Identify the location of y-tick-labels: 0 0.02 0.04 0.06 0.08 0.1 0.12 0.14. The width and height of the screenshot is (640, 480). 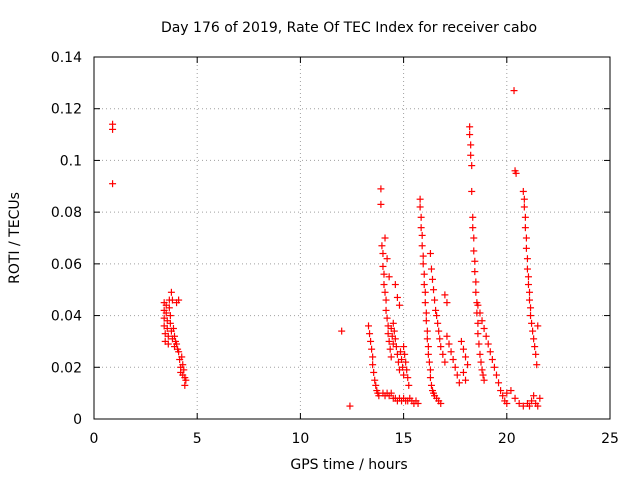
(66, 239).